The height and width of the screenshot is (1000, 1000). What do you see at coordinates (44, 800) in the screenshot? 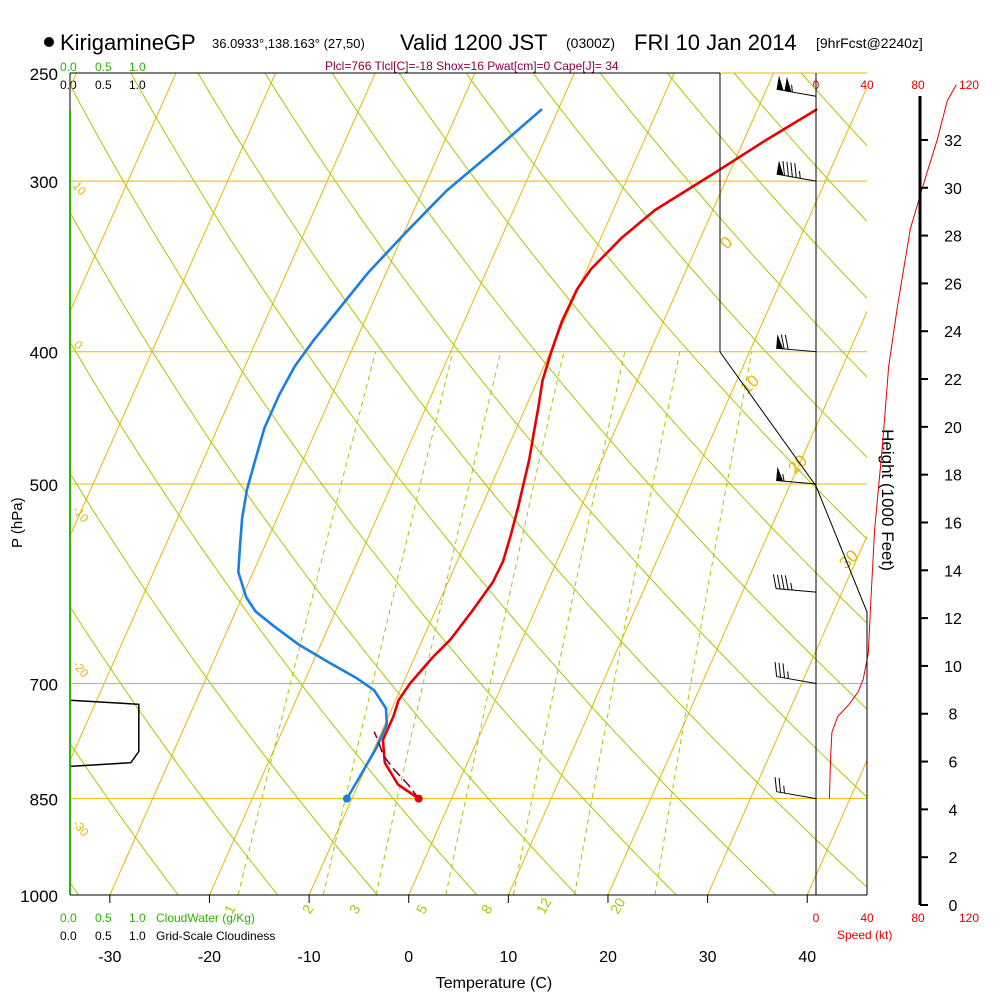
I see `pressure-tick-label: 850` at bounding box center [44, 800].